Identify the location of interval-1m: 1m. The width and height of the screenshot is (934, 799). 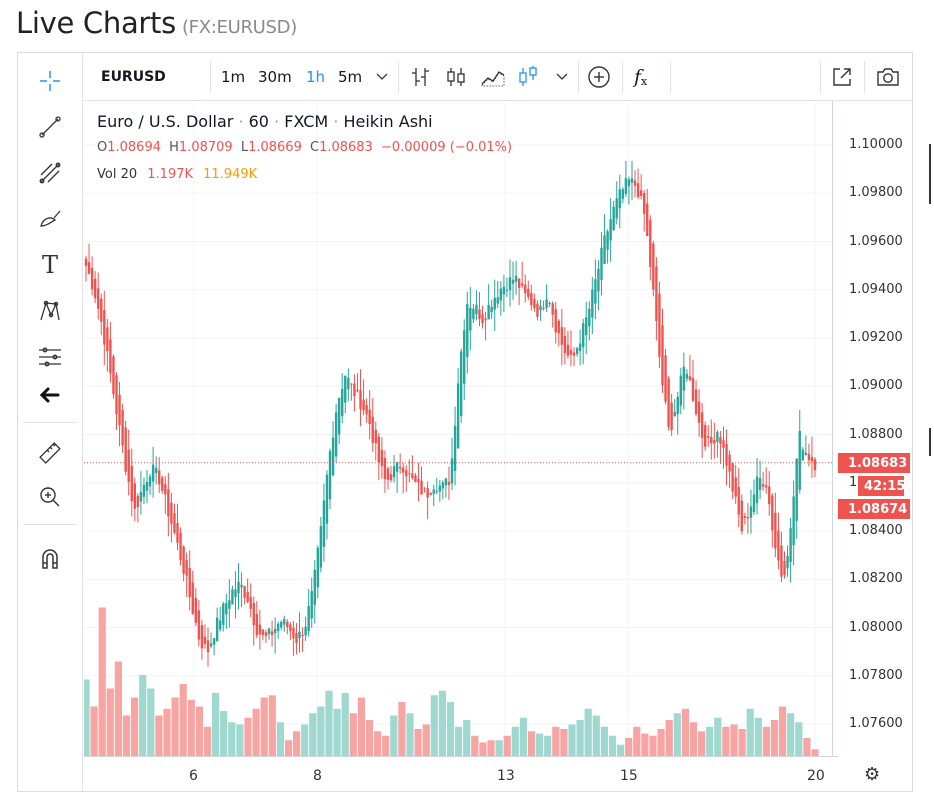
(233, 76).